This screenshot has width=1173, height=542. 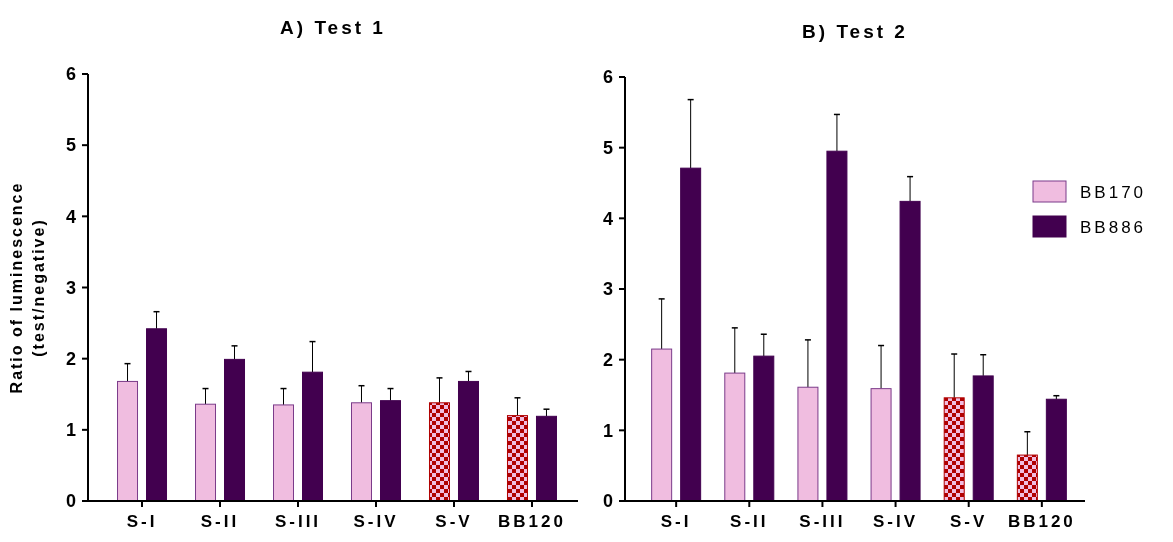 What do you see at coordinates (333, 27) in the screenshot?
I see `chart-title: A) Test 1` at bounding box center [333, 27].